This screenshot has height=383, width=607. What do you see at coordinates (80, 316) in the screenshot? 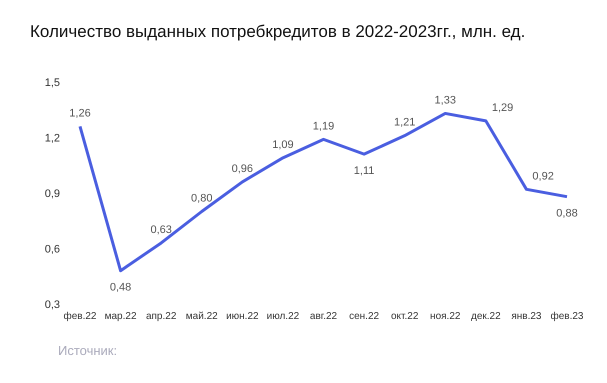
I see `x-tick-label: фев.22` at bounding box center [80, 316].